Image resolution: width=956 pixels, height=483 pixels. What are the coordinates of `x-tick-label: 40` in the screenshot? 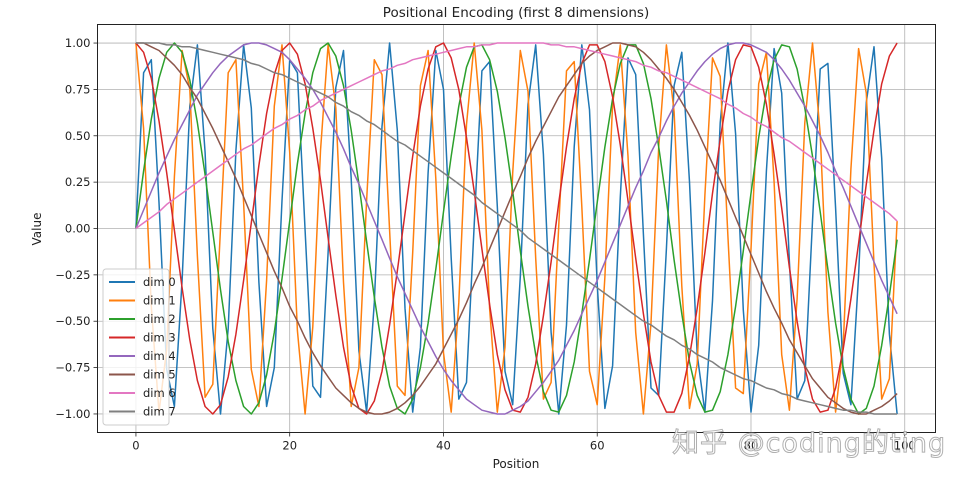 It's located at (443, 446).